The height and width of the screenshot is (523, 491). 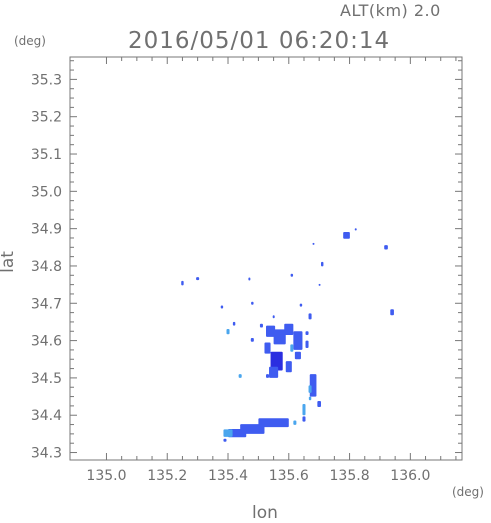 I want to click on x-tick-label: 135.4, so click(x=228, y=476).